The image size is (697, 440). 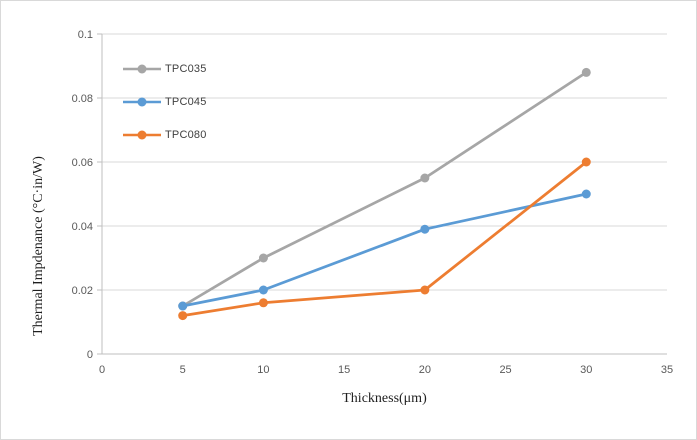 I want to click on x-tick-label-25: 25, so click(x=505, y=370).